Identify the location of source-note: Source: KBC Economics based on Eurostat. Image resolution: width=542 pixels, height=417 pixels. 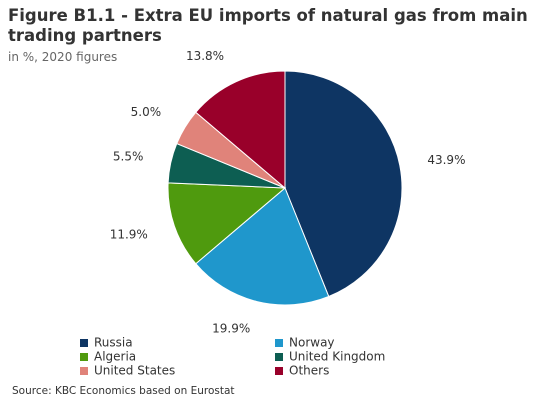
(123, 391).